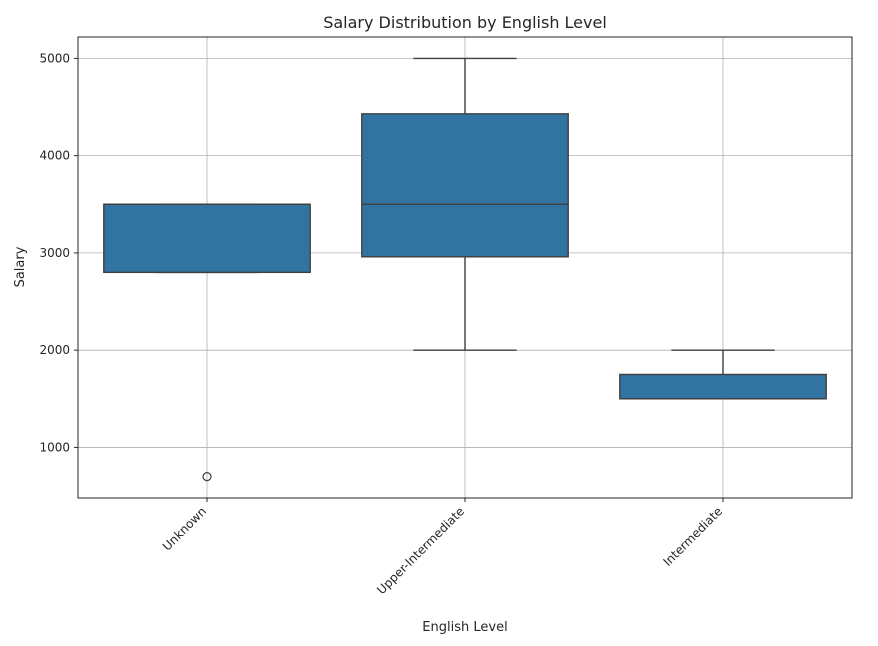 This screenshot has height=646, width=878. Describe the element at coordinates (20, 266) in the screenshot. I see `y-axis-label: Salary` at that location.